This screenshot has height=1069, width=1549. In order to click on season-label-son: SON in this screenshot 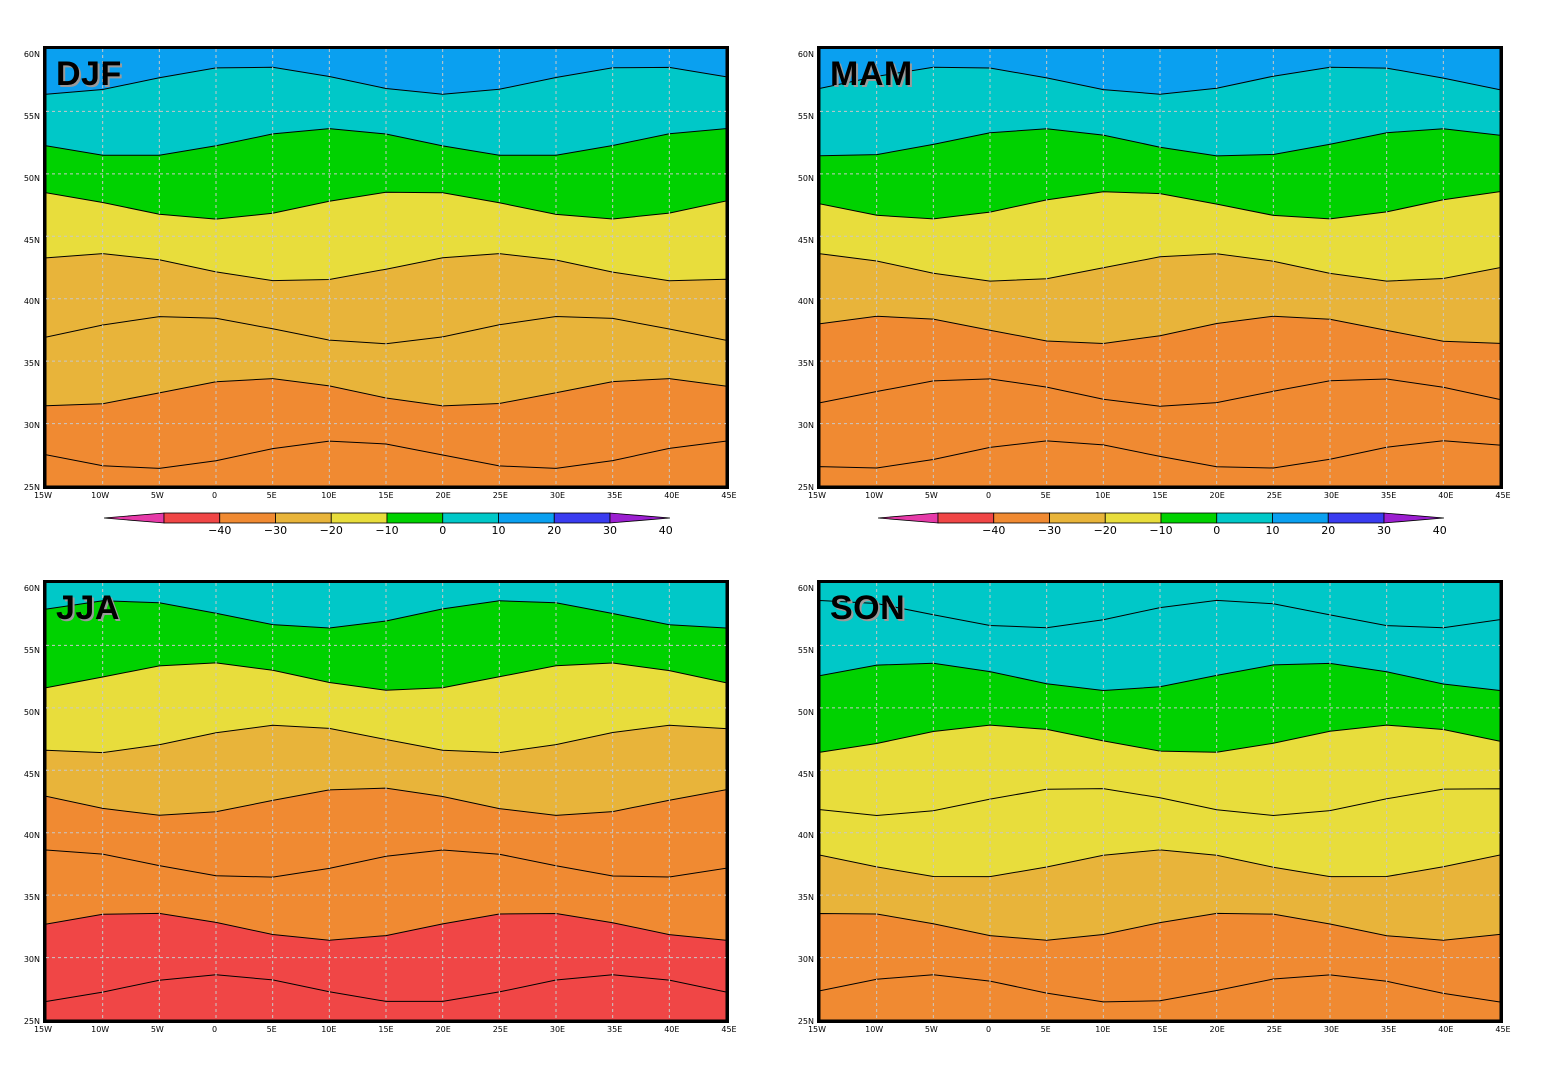, I will do `click(868, 608)`.